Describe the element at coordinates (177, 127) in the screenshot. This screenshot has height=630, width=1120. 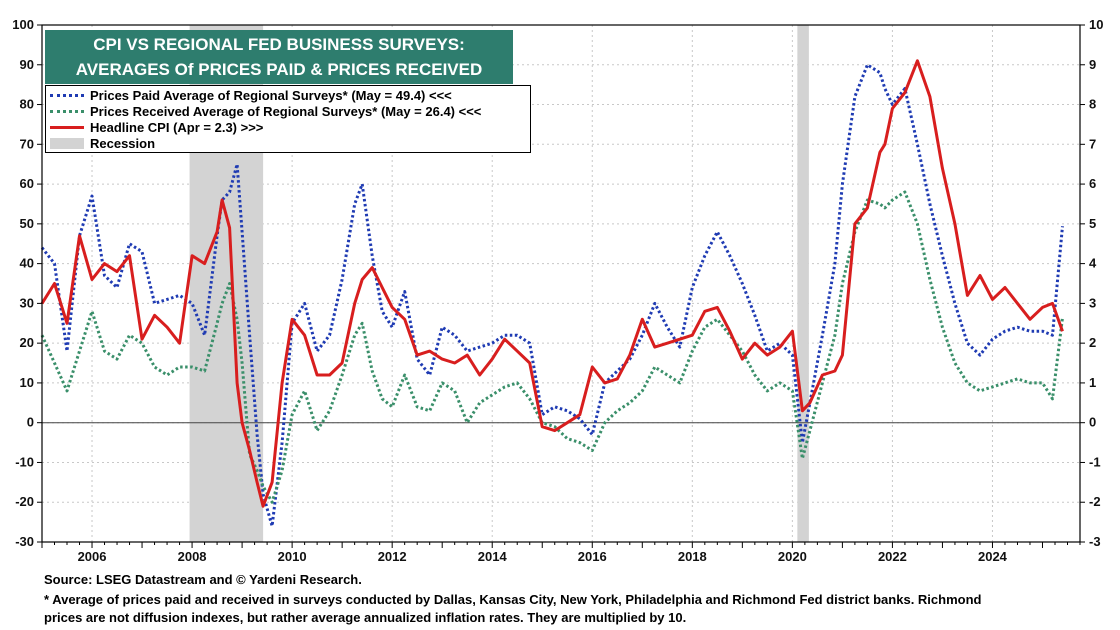
I see `legend-label-cpi: Headline CPI (Apr = 2.3) >>>` at that location.